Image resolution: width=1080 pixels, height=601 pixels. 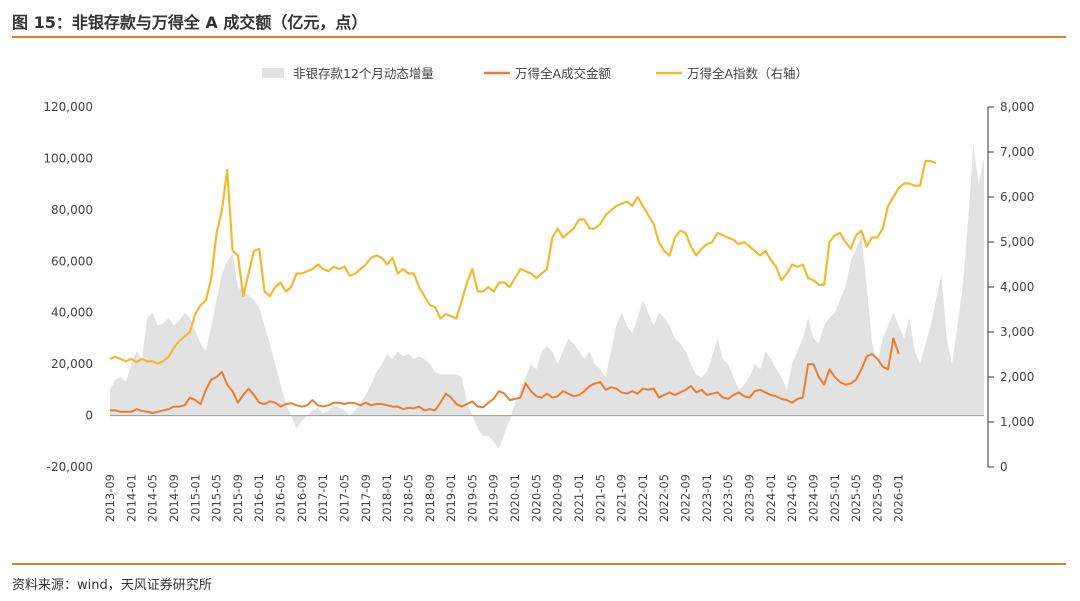 I want to click on x-axis-tick-label: 2017-01, so click(x=323, y=498).